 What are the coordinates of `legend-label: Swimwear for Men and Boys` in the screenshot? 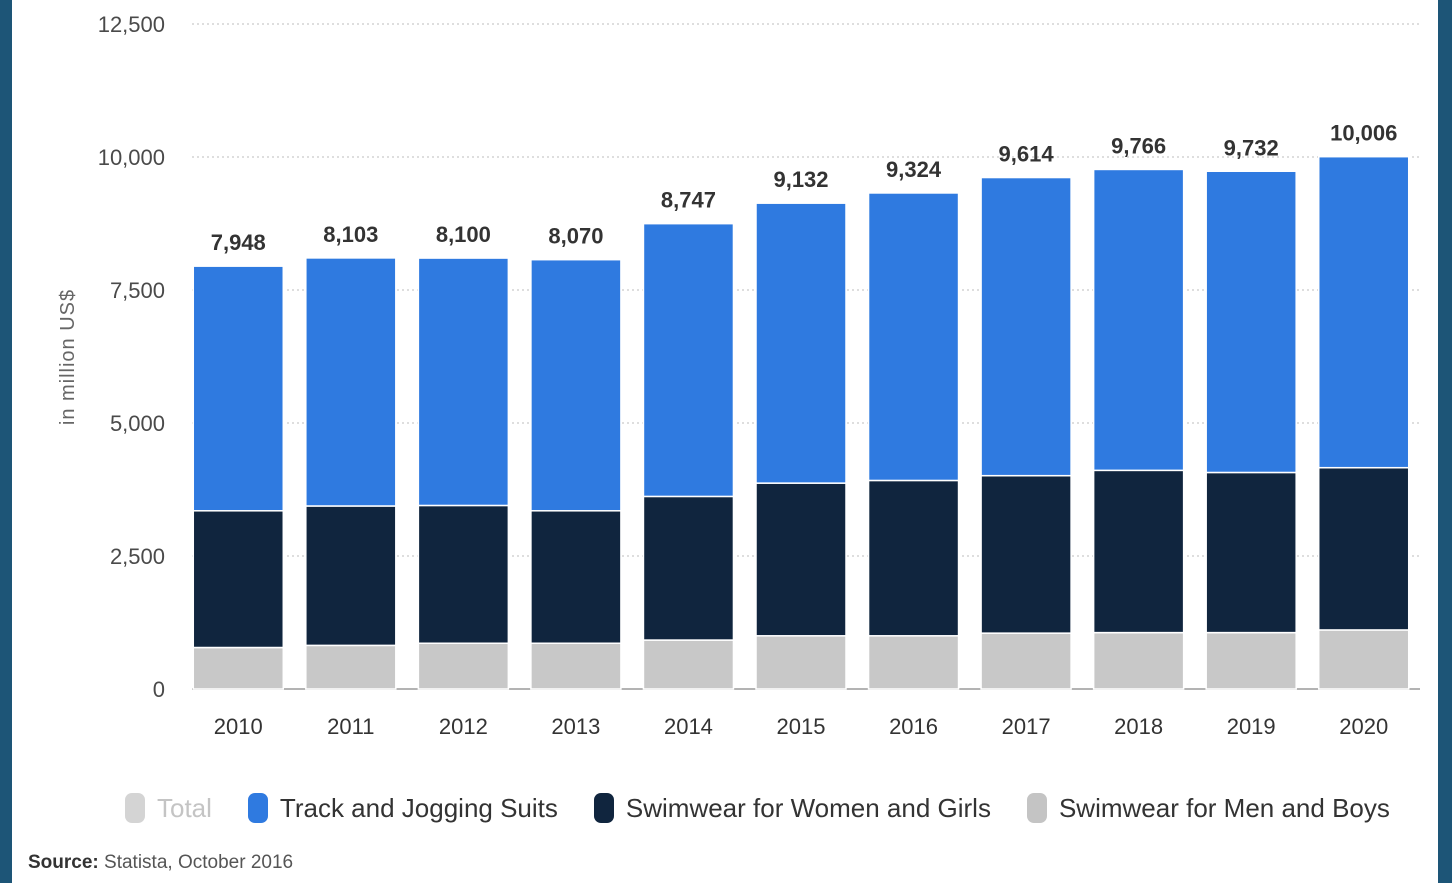 It's located at (1224, 807).